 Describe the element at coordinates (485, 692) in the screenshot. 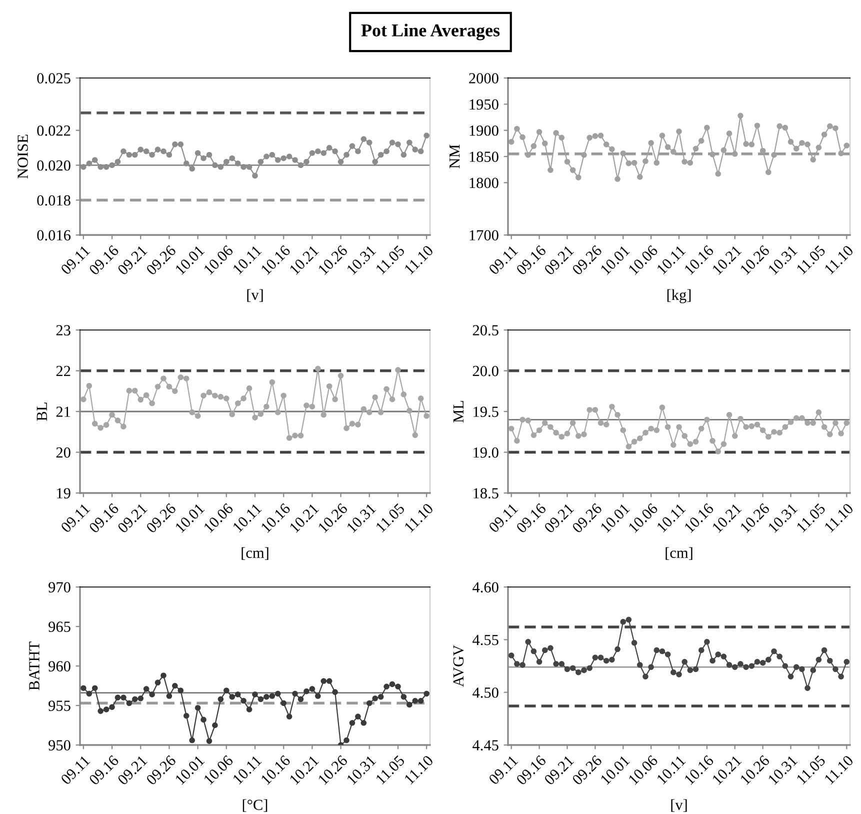

I see `y-tick-label: 4.50` at that location.